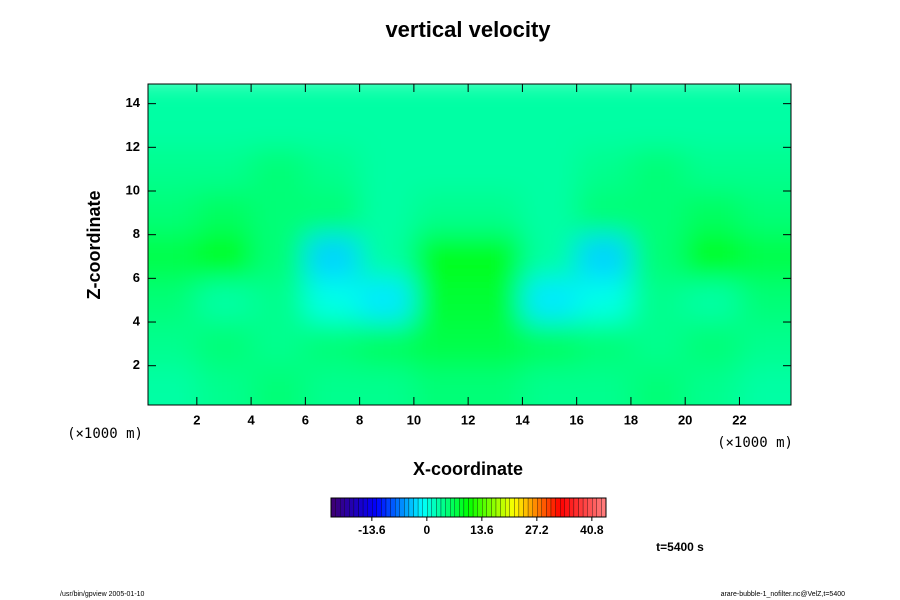  What do you see at coordinates (136, 364) in the screenshot?
I see `y-tick-label: 2` at bounding box center [136, 364].